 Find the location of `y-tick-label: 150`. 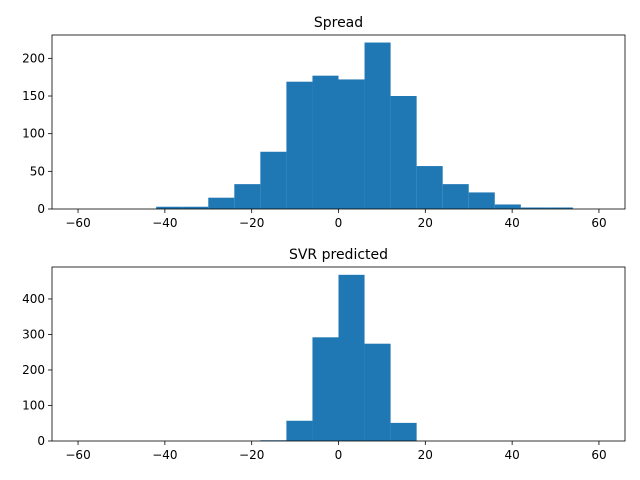

y-tick-label: 150 is located at coordinates (33, 96).